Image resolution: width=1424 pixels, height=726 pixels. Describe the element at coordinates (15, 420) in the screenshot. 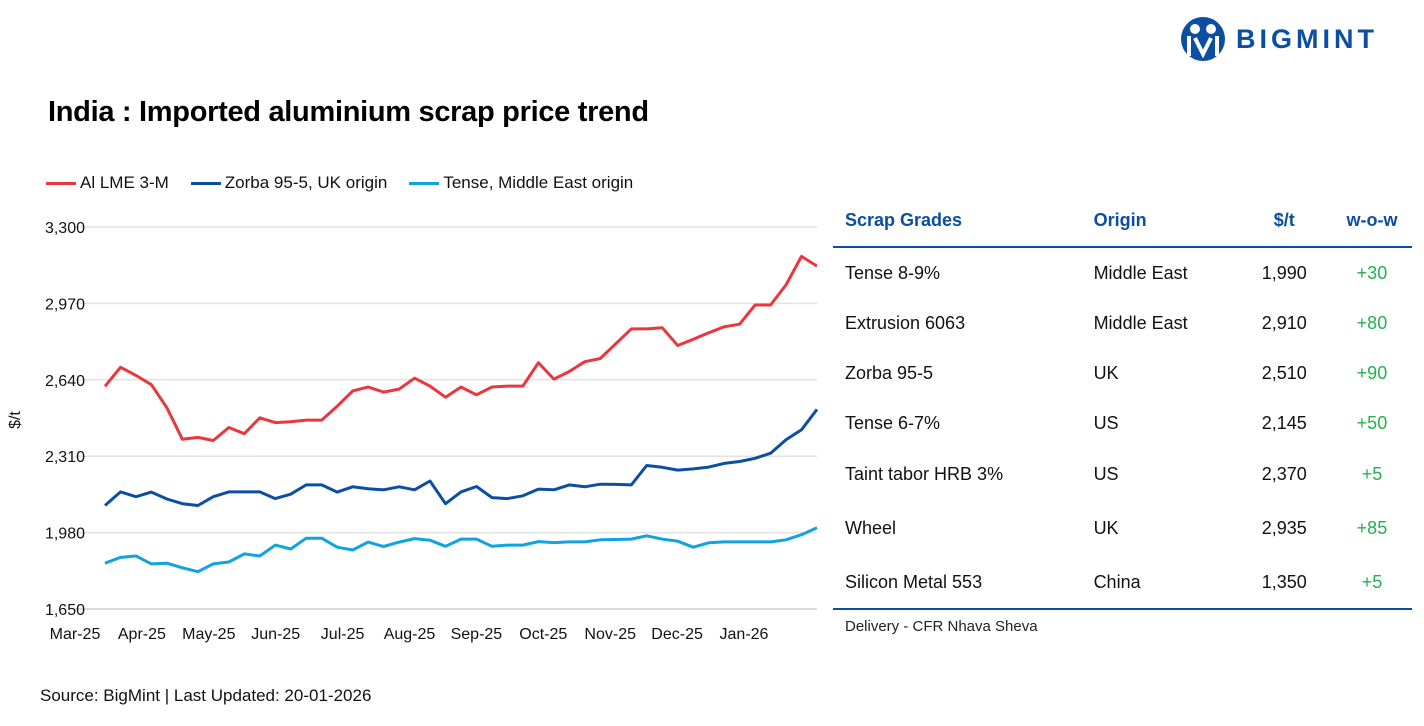

I see `y-axis-label: $/t` at that location.